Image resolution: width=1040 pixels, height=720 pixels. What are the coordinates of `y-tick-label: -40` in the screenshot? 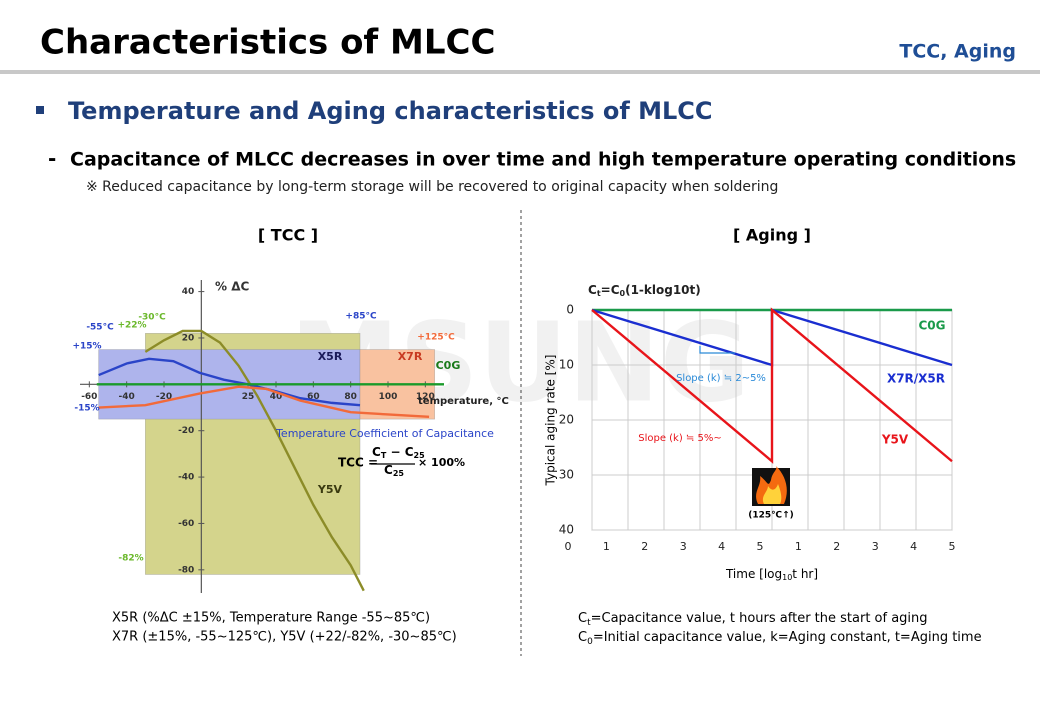 It's located at (186, 478).